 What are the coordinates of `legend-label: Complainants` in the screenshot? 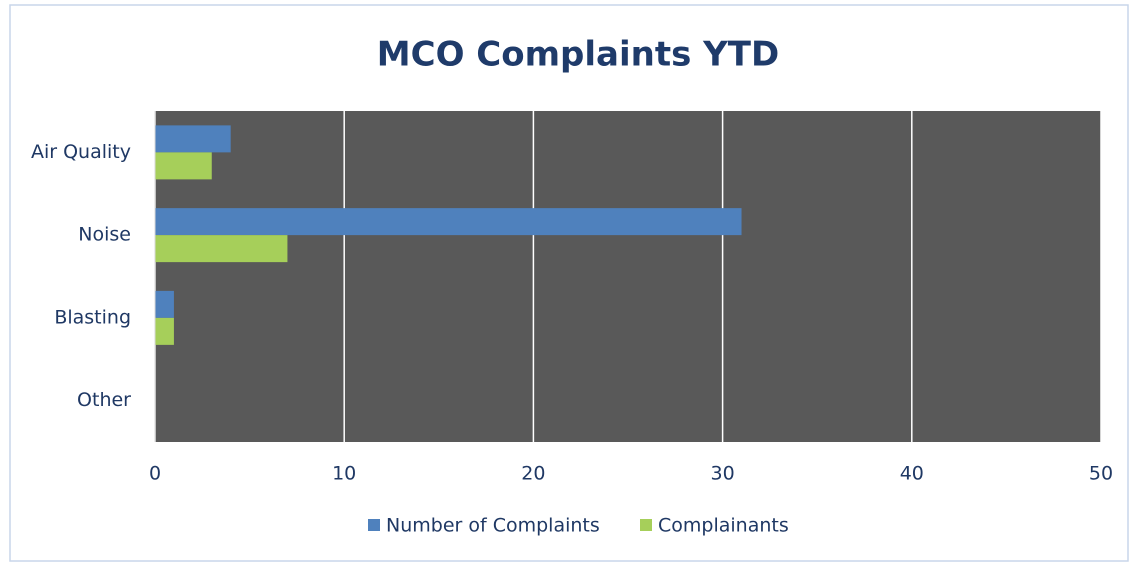 It's located at (723, 526).